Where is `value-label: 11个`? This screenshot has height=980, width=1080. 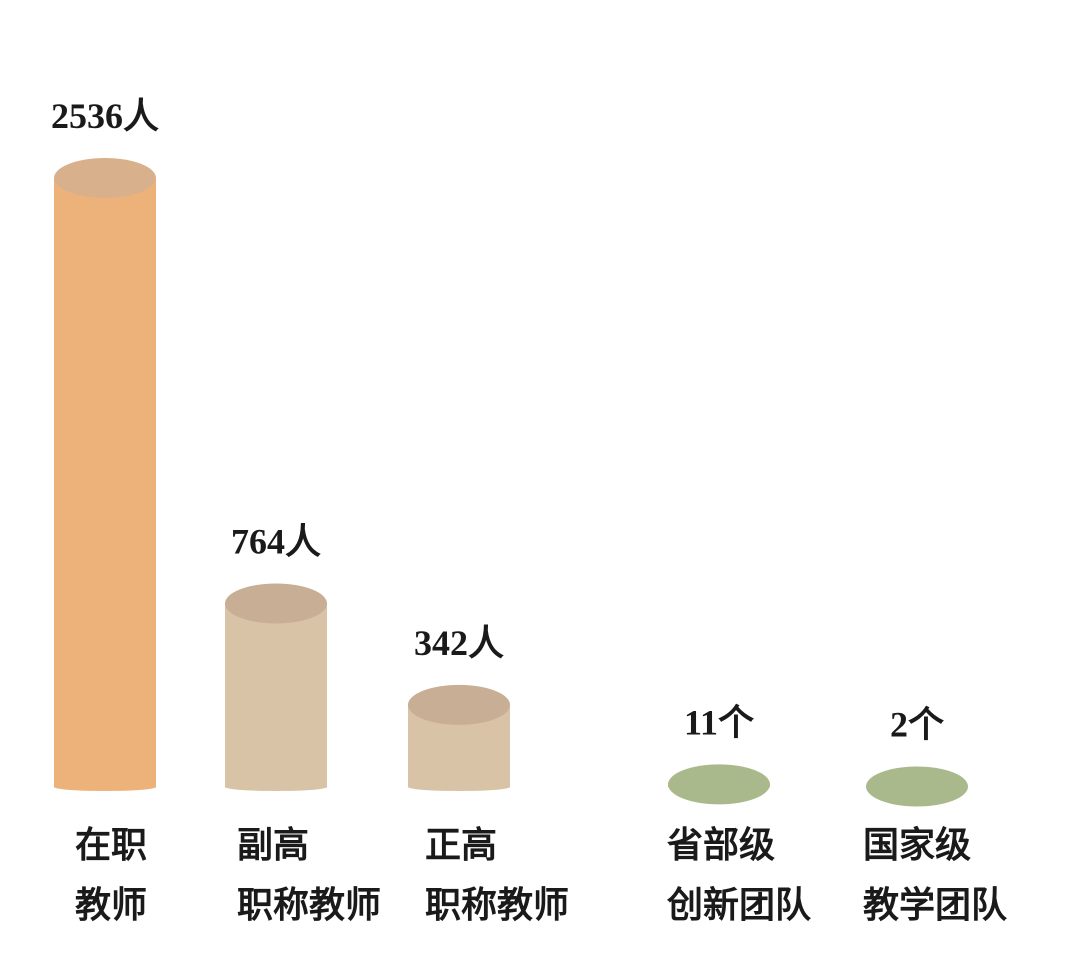 value-label: 11个 is located at coordinates (719, 722).